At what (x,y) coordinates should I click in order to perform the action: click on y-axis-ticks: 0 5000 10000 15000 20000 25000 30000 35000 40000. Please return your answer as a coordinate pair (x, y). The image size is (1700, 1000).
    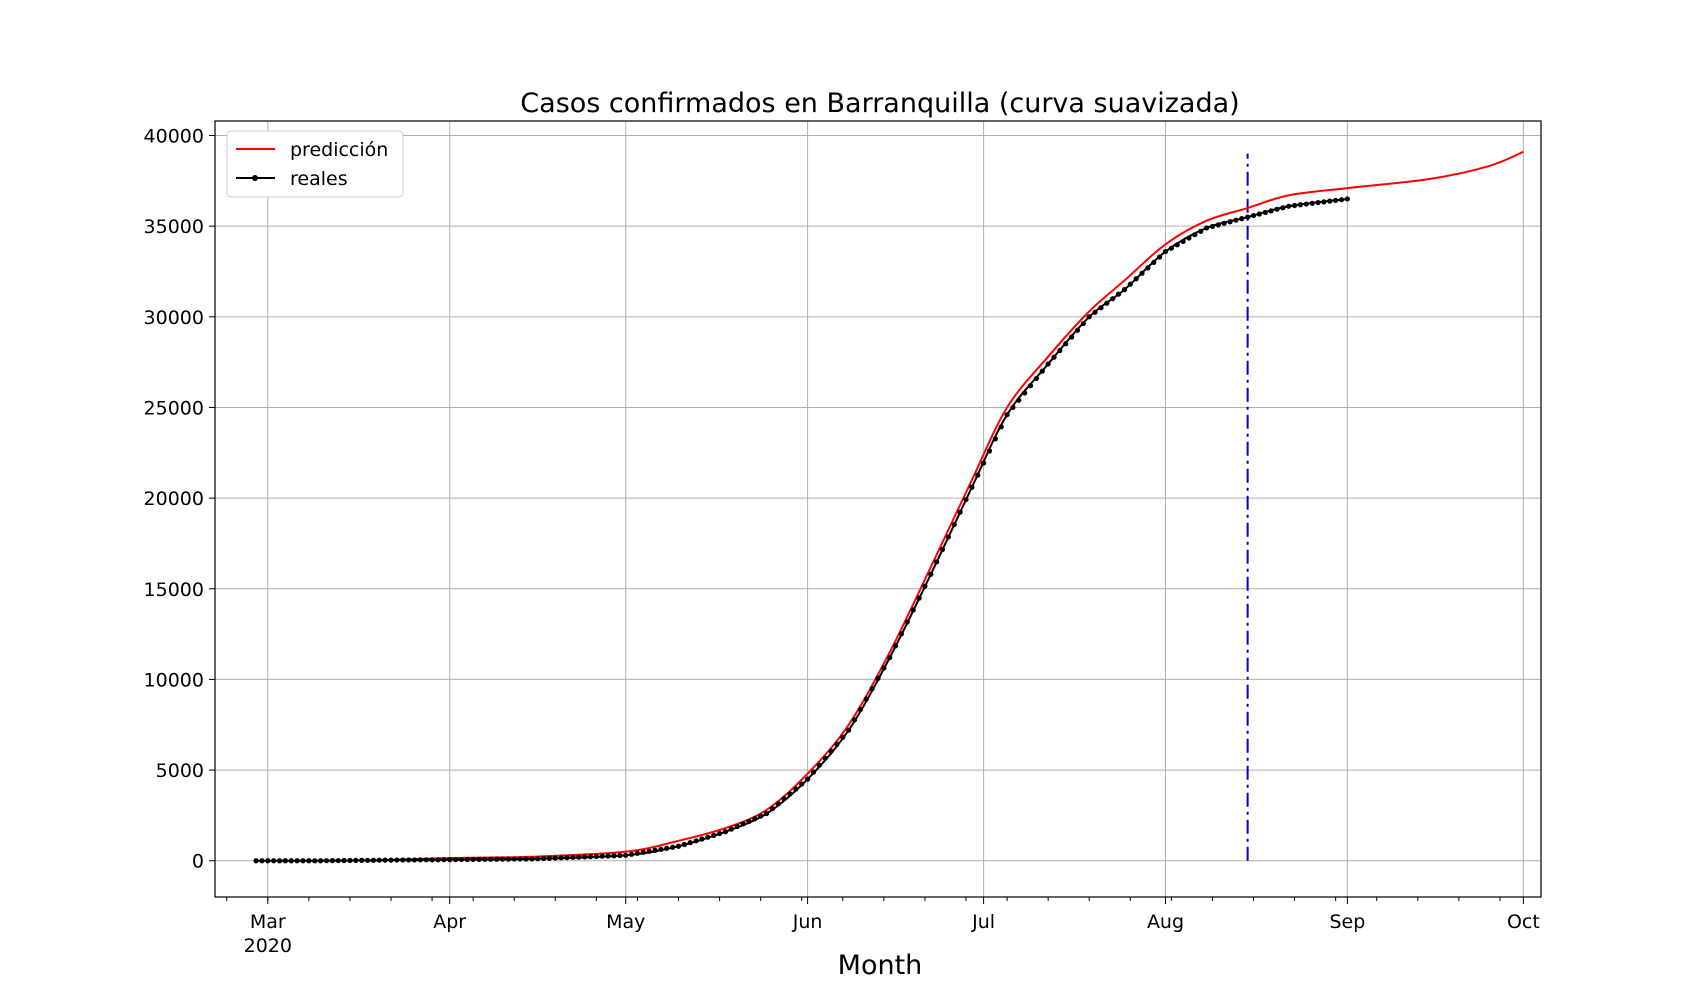
    Looking at the image, I should click on (179, 499).